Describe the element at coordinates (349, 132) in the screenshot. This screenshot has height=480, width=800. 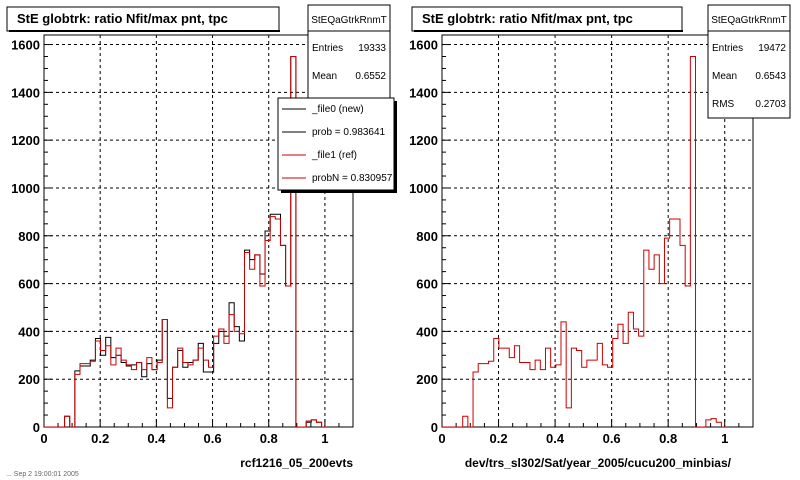
I see `legend-label: prob = 0.983641` at that location.